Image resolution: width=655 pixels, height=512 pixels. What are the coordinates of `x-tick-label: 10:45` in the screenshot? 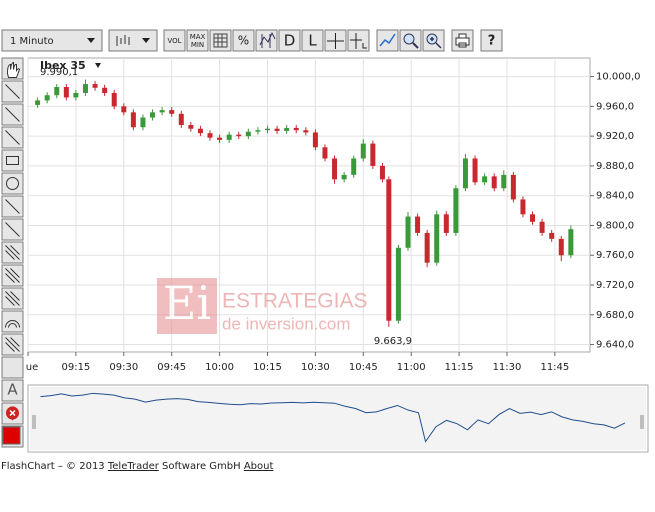 It's located at (363, 367).